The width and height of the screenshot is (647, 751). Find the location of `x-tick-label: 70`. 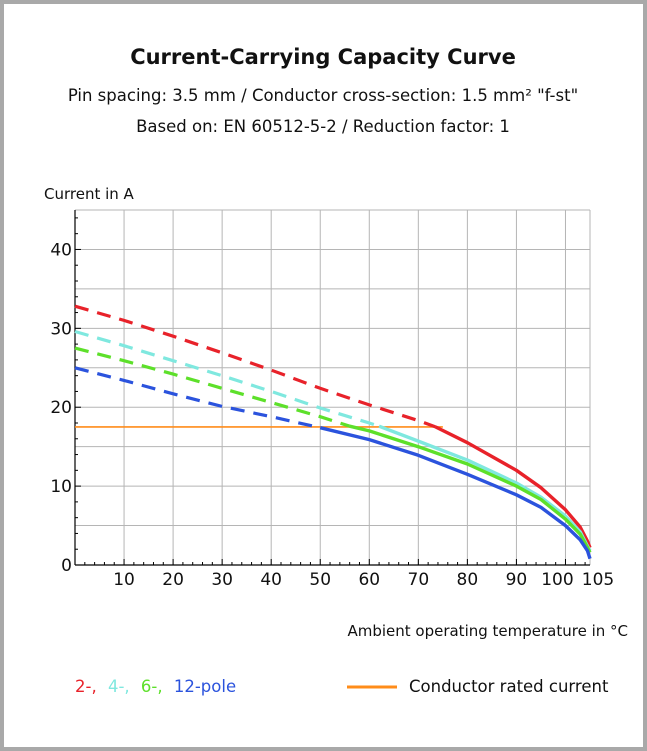

x-tick-label: 70 is located at coordinates (419, 580).